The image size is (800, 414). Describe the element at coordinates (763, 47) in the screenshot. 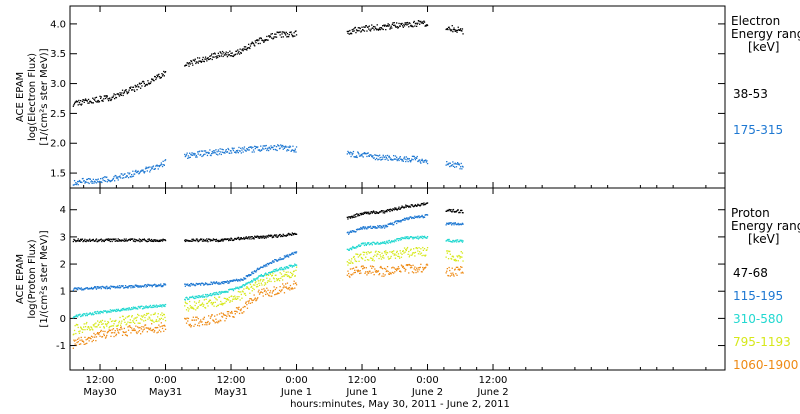

I see `electron-legend-unit: [keV]` at that location.